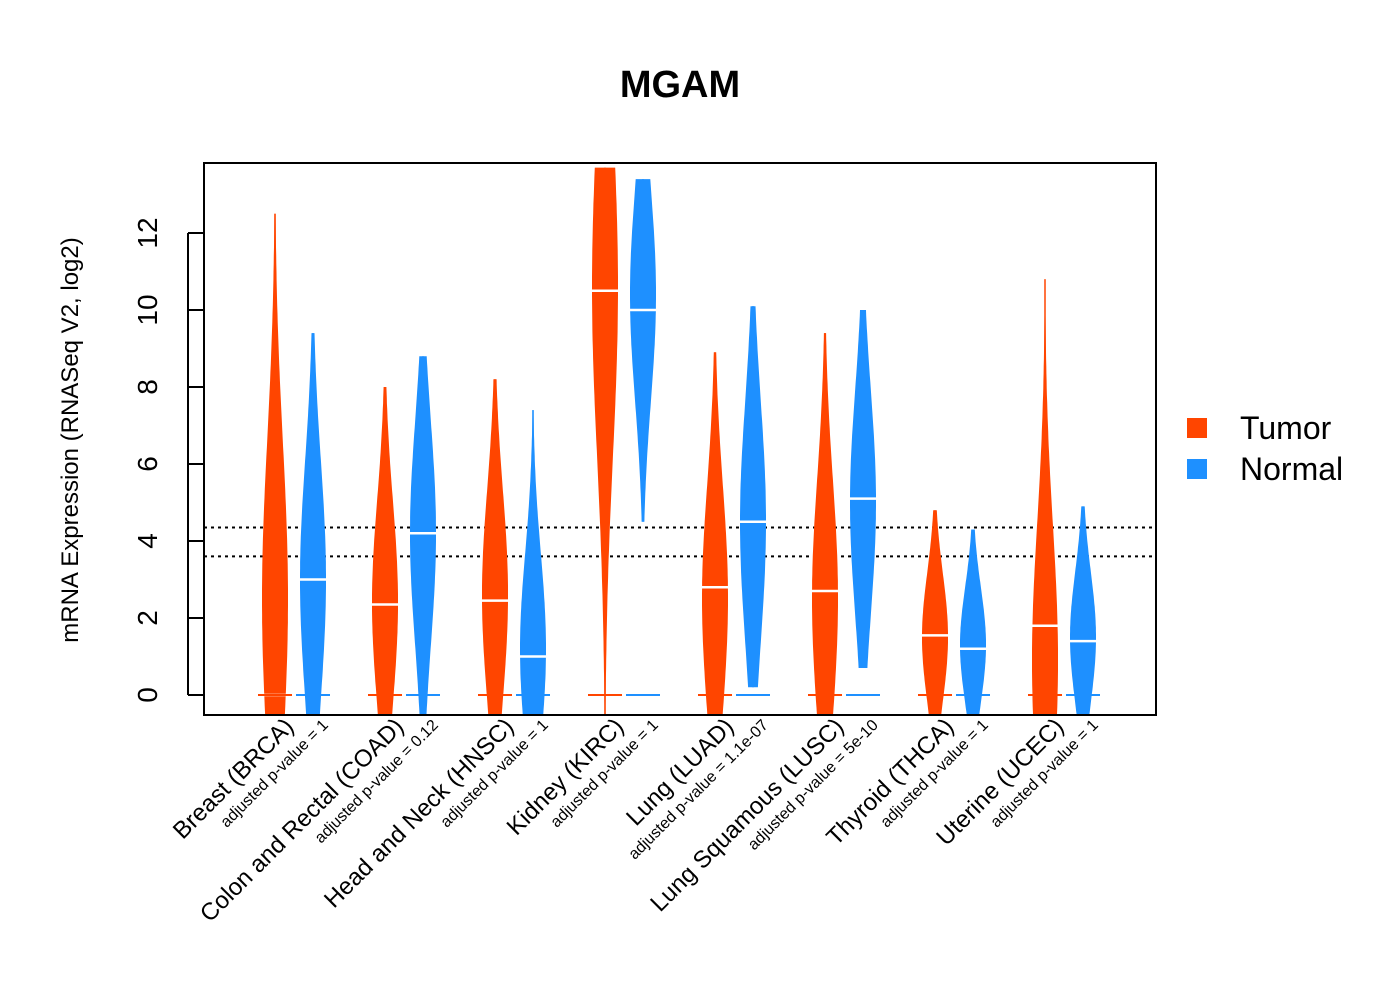 This screenshot has width=1400, height=1000. I want to click on cat-8-tumor-violin, so click(1045, 497).